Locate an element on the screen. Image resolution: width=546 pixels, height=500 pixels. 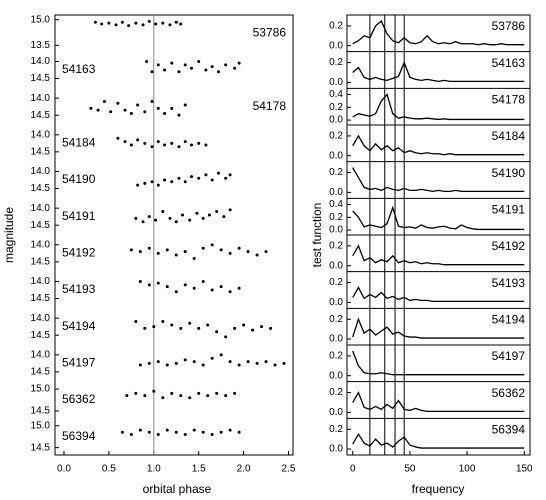
x-tick-label: 1.0 is located at coordinates (154, 469).